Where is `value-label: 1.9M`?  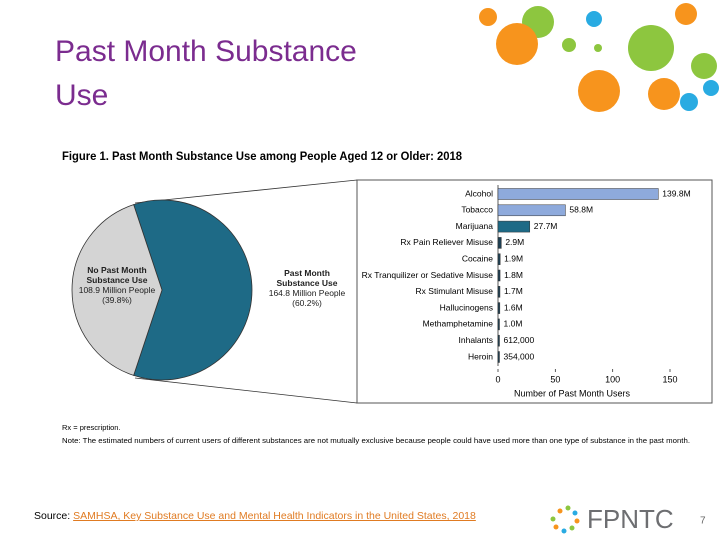 value-label: 1.9M is located at coordinates (513, 258).